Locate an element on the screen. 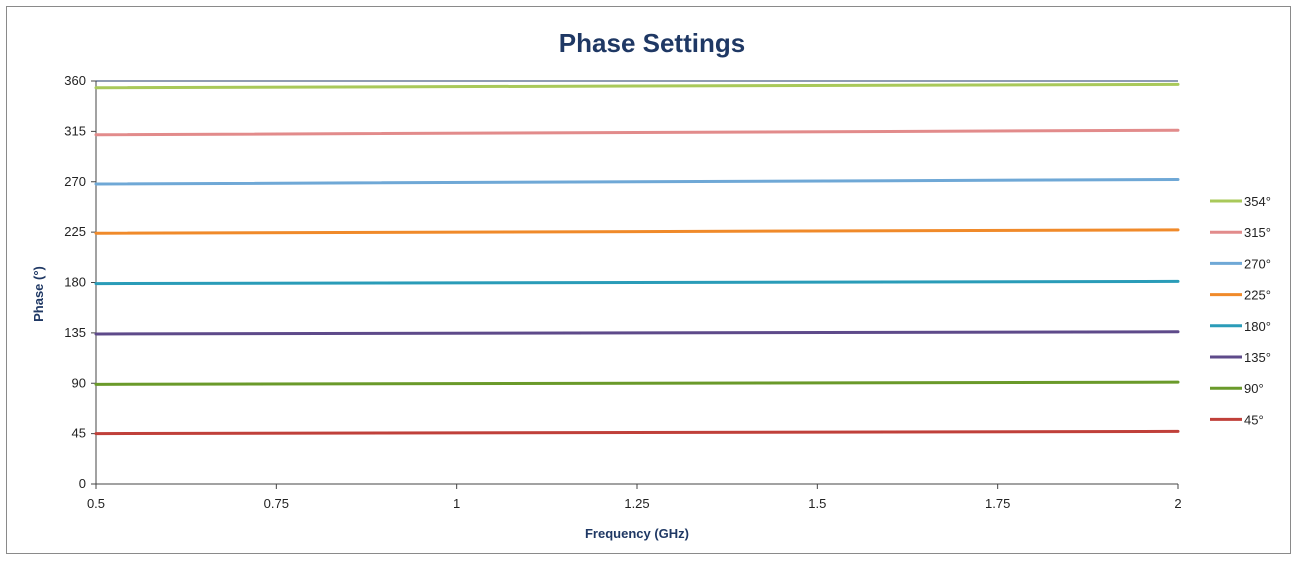  legend: 354° 315° 270° 225° 180° 135° 90° 45° is located at coordinates (1240, 310).